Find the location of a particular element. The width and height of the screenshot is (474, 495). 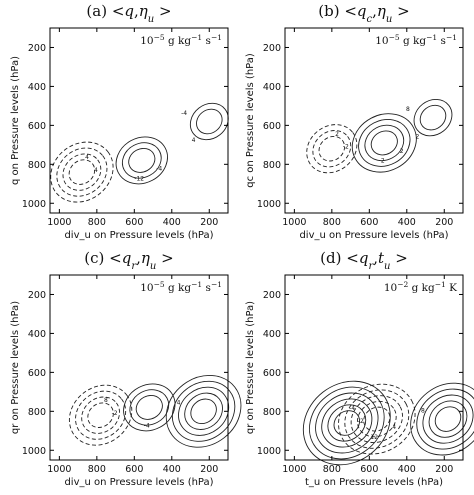

contour-label: -12 is located at coordinates (139, 178).